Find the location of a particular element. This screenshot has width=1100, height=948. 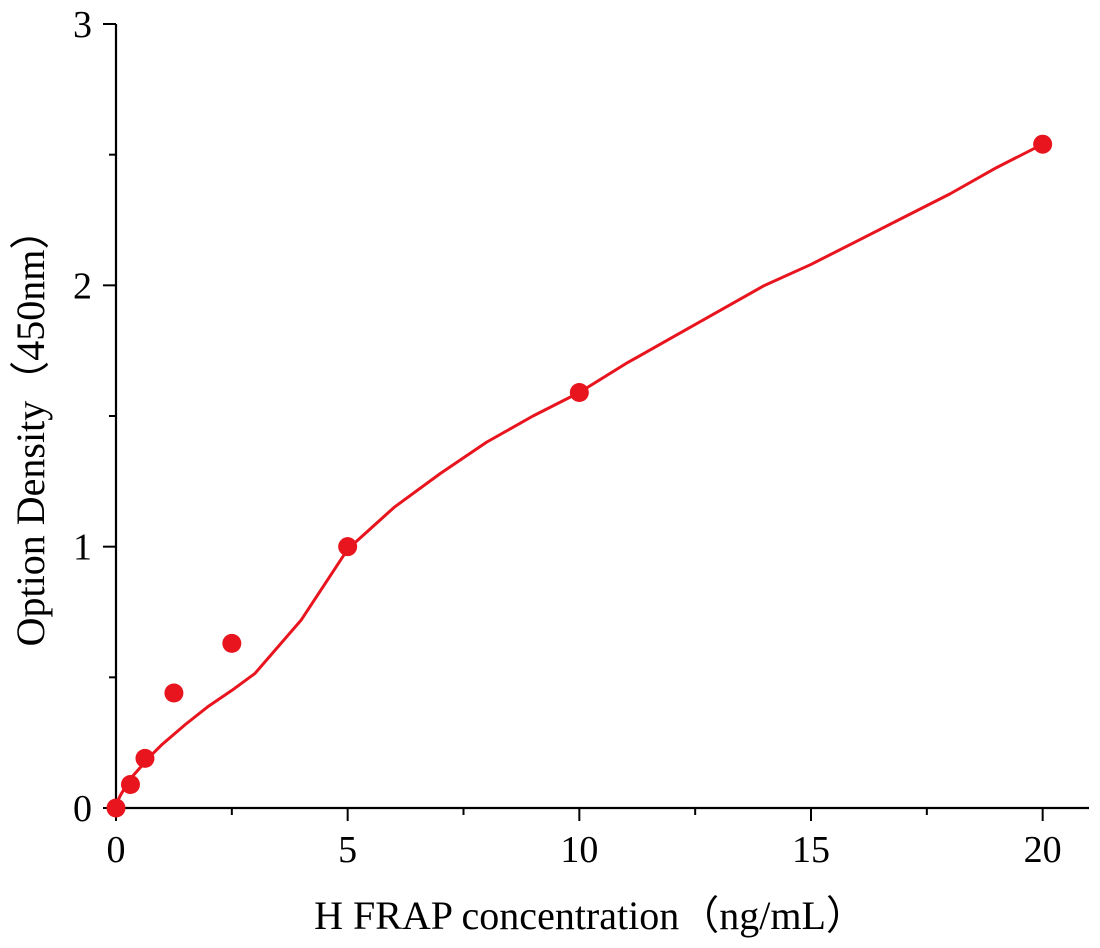

x-tick-label: 0 is located at coordinates (116, 850).